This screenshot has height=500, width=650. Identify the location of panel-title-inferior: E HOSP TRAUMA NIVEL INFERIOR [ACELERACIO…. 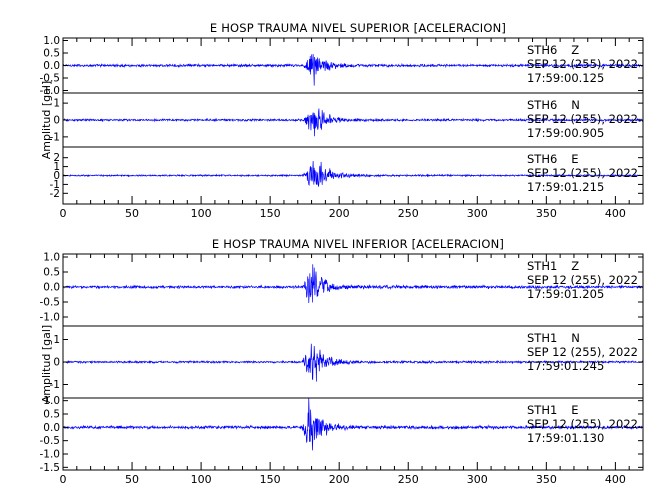
(358, 244).